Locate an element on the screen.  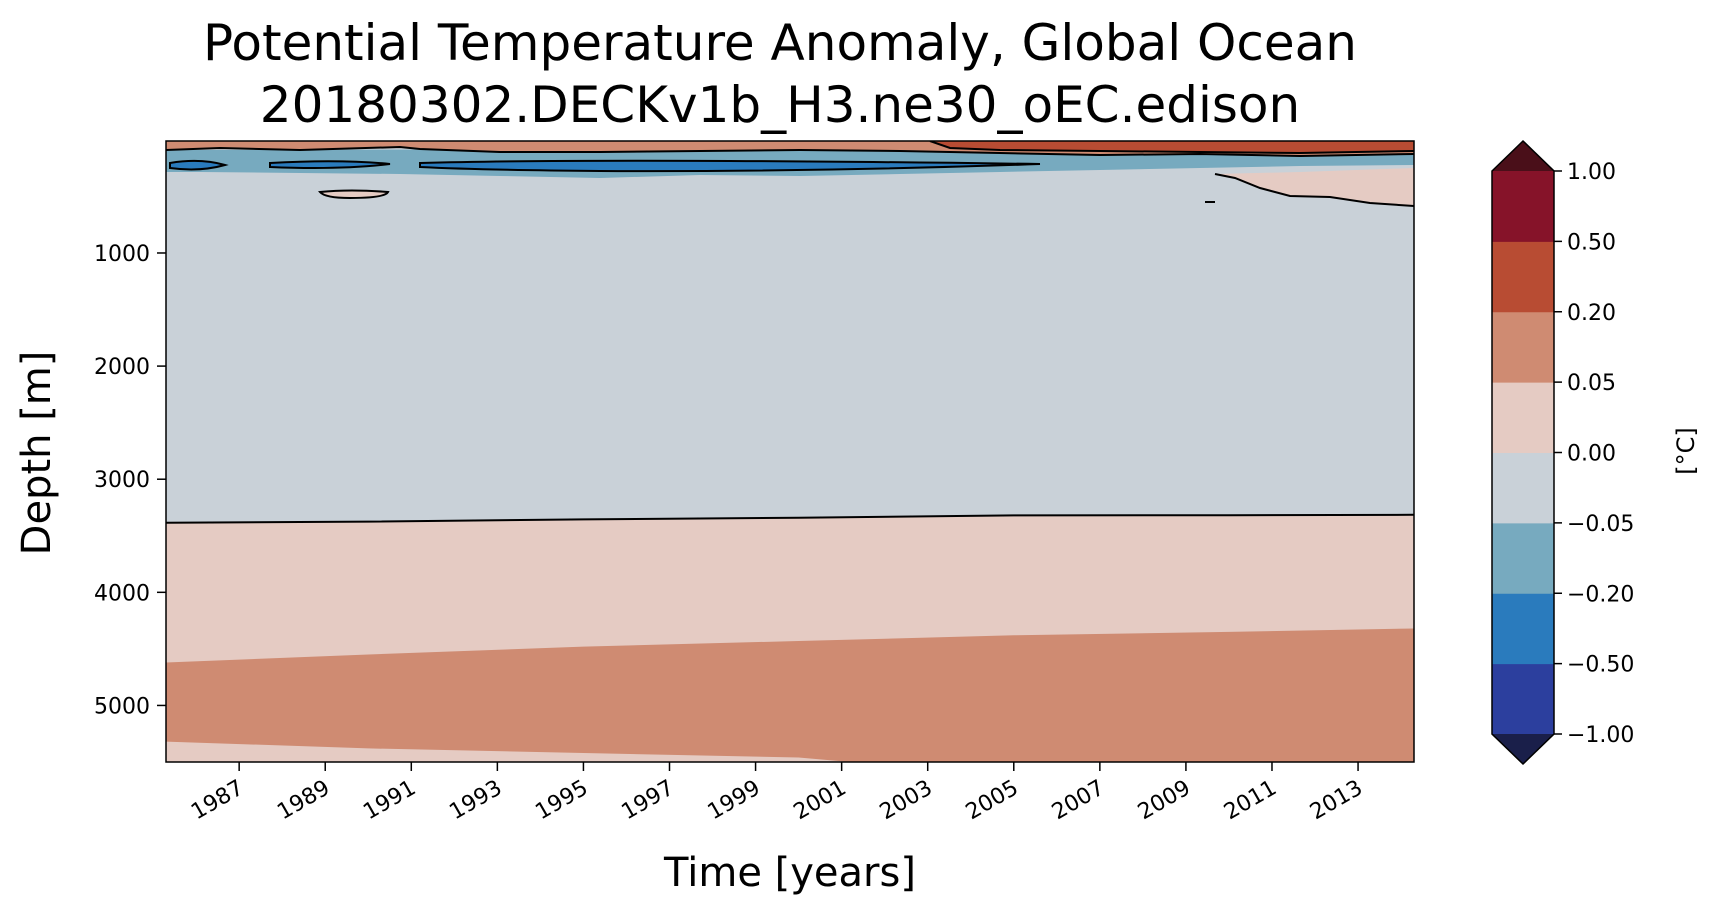
x-tick-label: 1997 is located at coordinates (648, 801).